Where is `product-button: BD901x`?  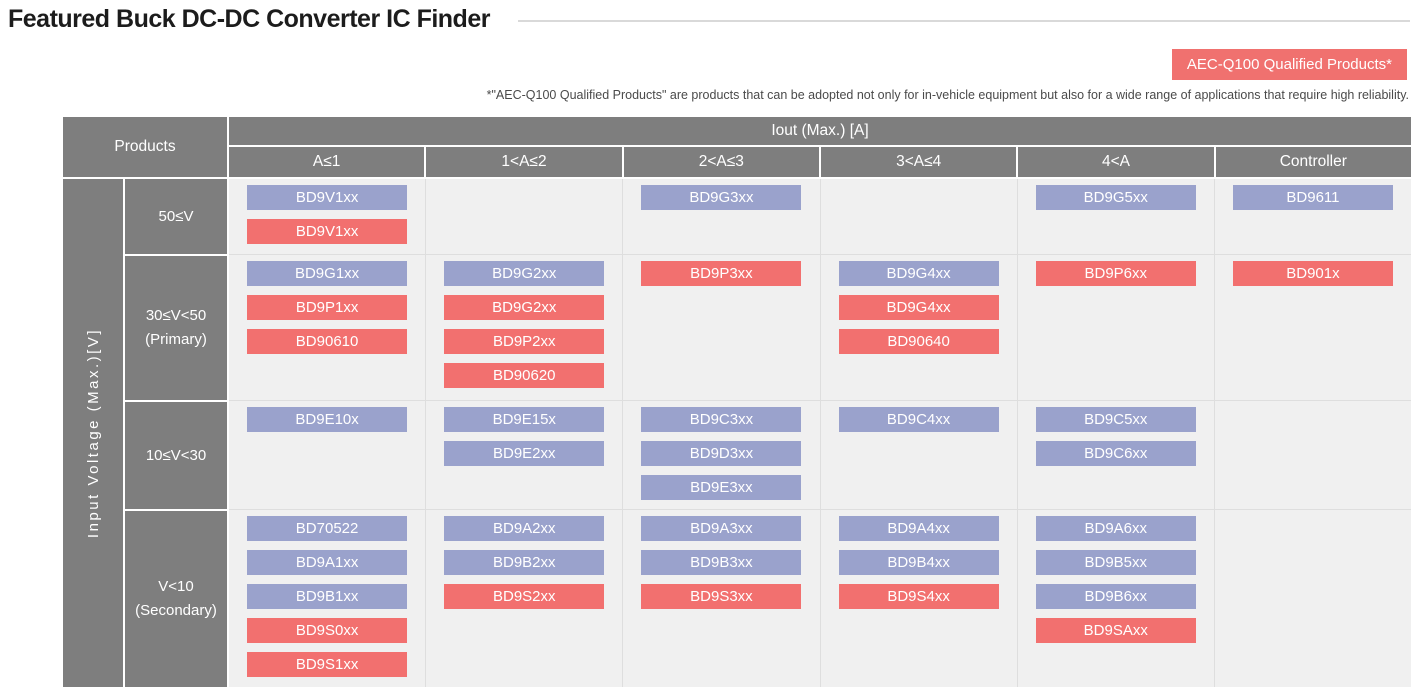
product-button: BD901x is located at coordinates (1312, 273).